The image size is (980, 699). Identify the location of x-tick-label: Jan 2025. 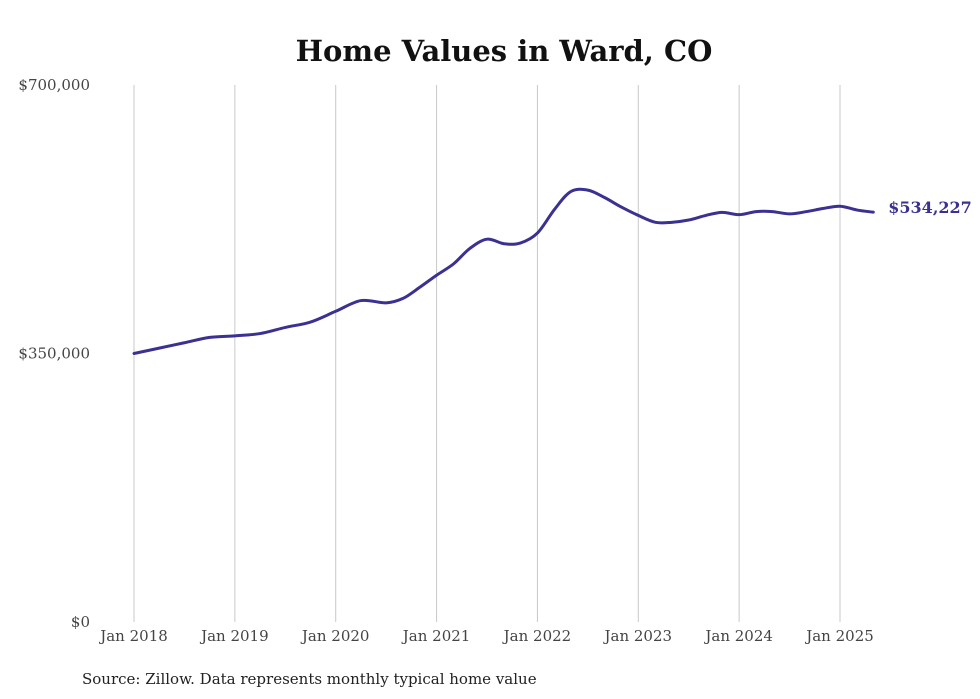
(839, 636).